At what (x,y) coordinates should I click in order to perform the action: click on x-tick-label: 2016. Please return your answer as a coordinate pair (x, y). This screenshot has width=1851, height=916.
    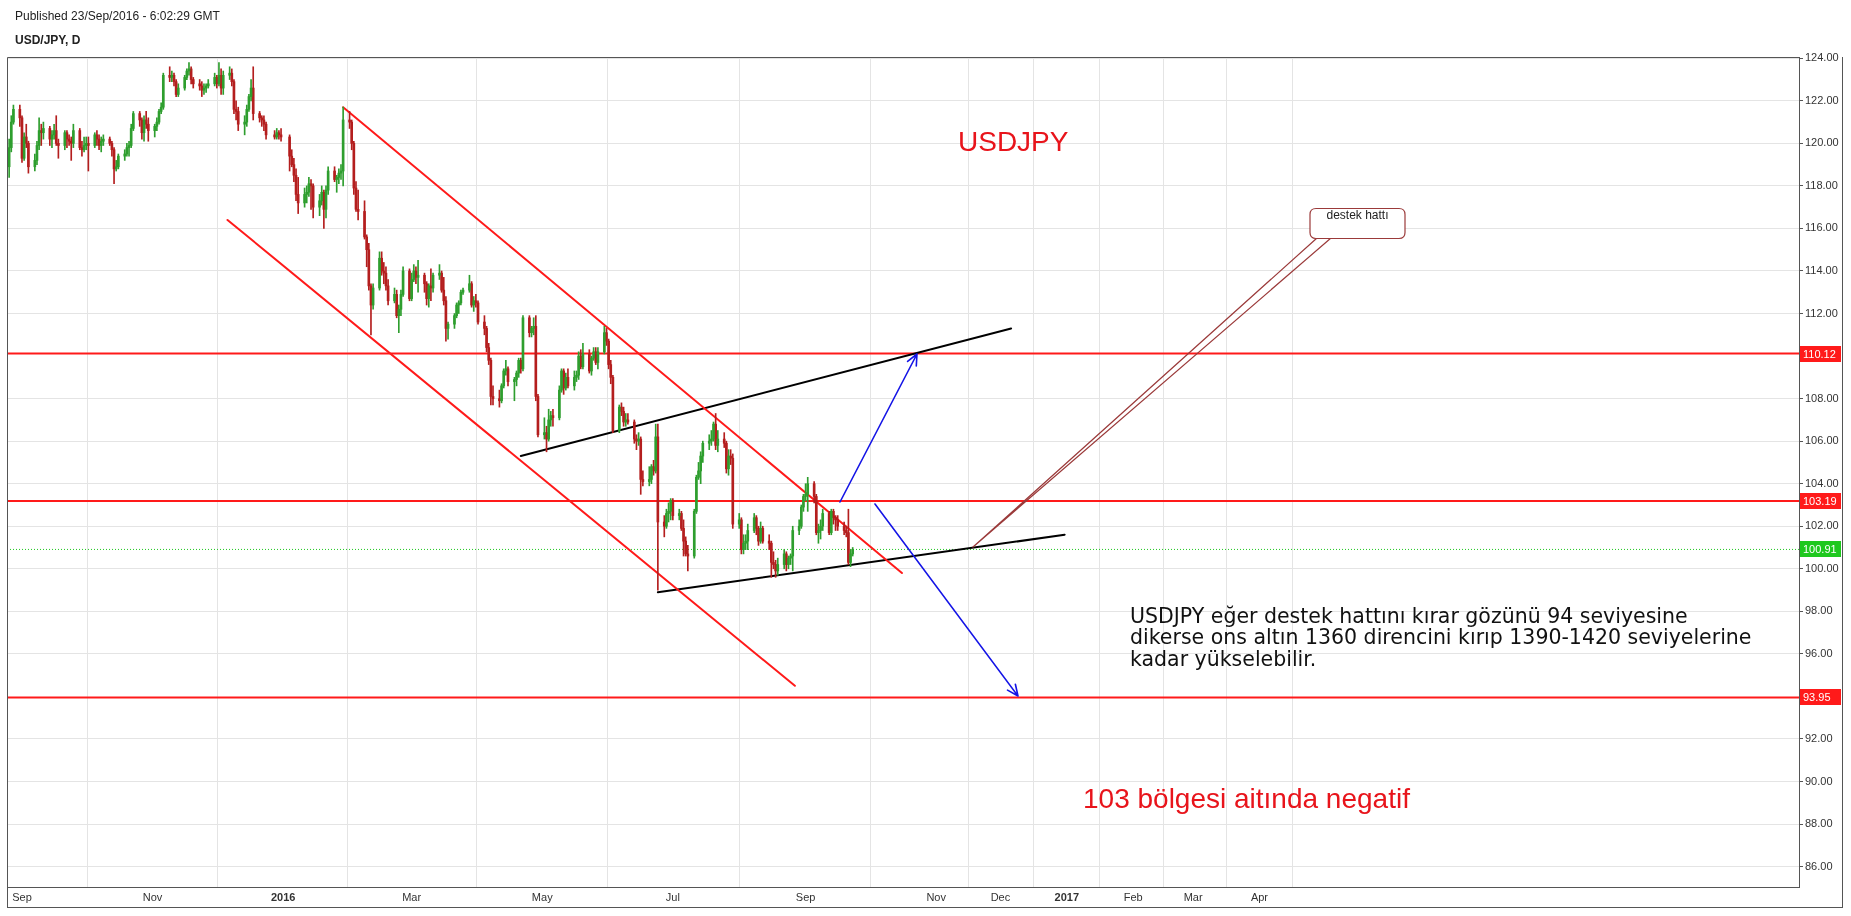
    Looking at the image, I should click on (283, 896).